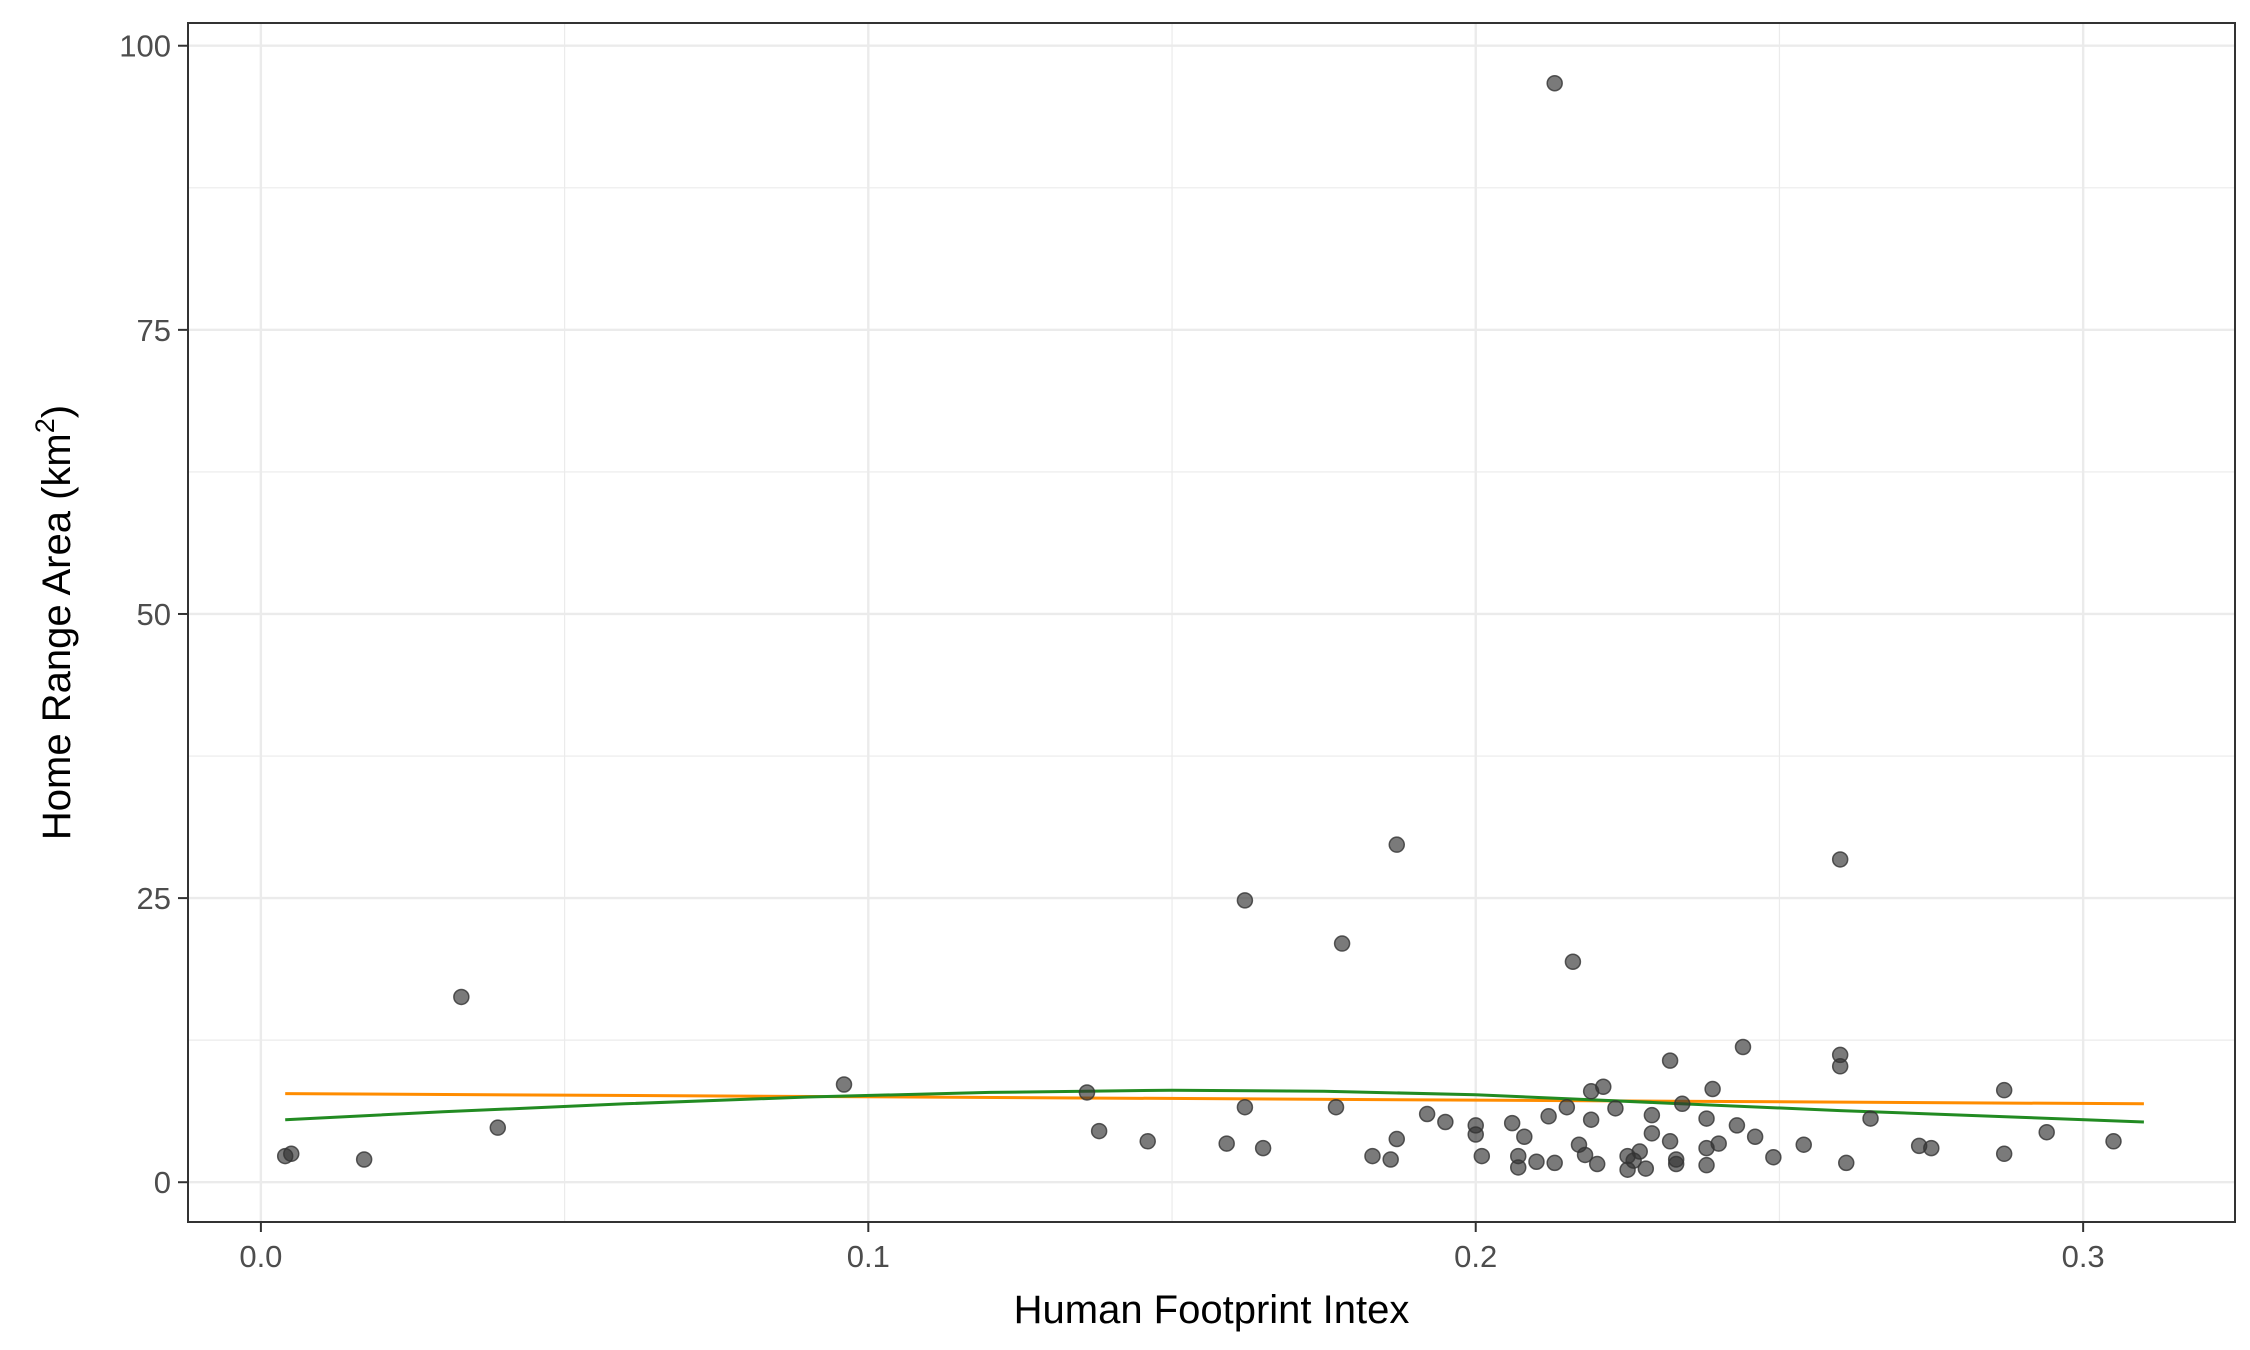 The height and width of the screenshot is (1350, 2250). Describe the element at coordinates (1212, 1310) in the screenshot. I see `x-axis-title: Human Footprint Intex` at that location.